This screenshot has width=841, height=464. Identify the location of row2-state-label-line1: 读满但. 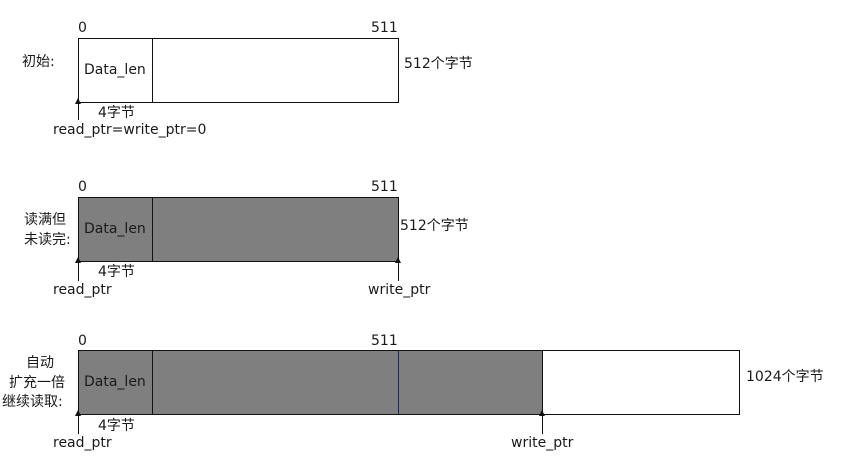
(45, 220).